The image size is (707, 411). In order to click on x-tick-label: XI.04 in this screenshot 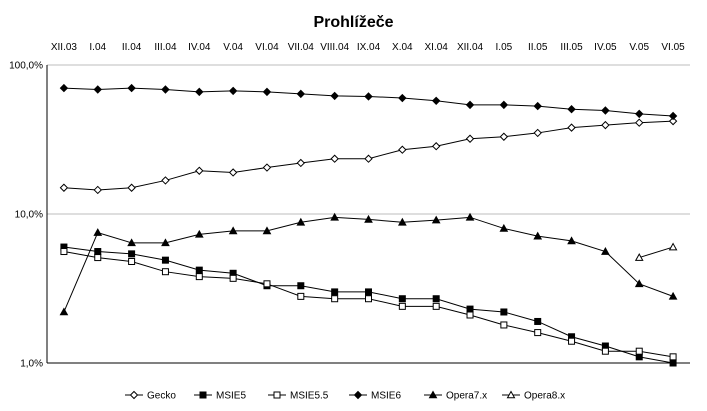, I will do `click(437, 47)`.